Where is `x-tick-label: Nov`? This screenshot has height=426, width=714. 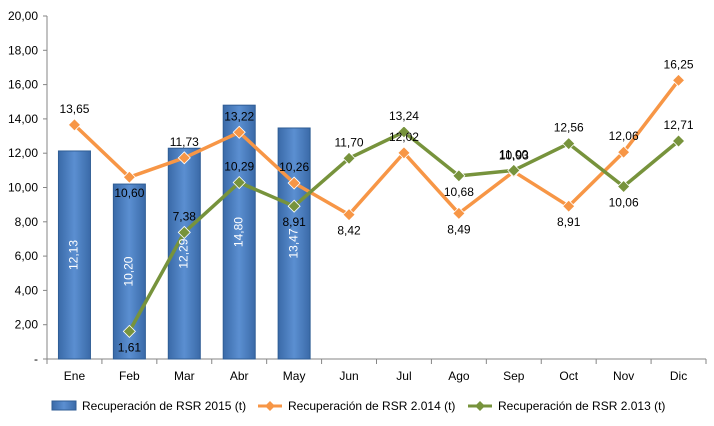
x-tick-label: Nov is located at coordinates (623, 376).